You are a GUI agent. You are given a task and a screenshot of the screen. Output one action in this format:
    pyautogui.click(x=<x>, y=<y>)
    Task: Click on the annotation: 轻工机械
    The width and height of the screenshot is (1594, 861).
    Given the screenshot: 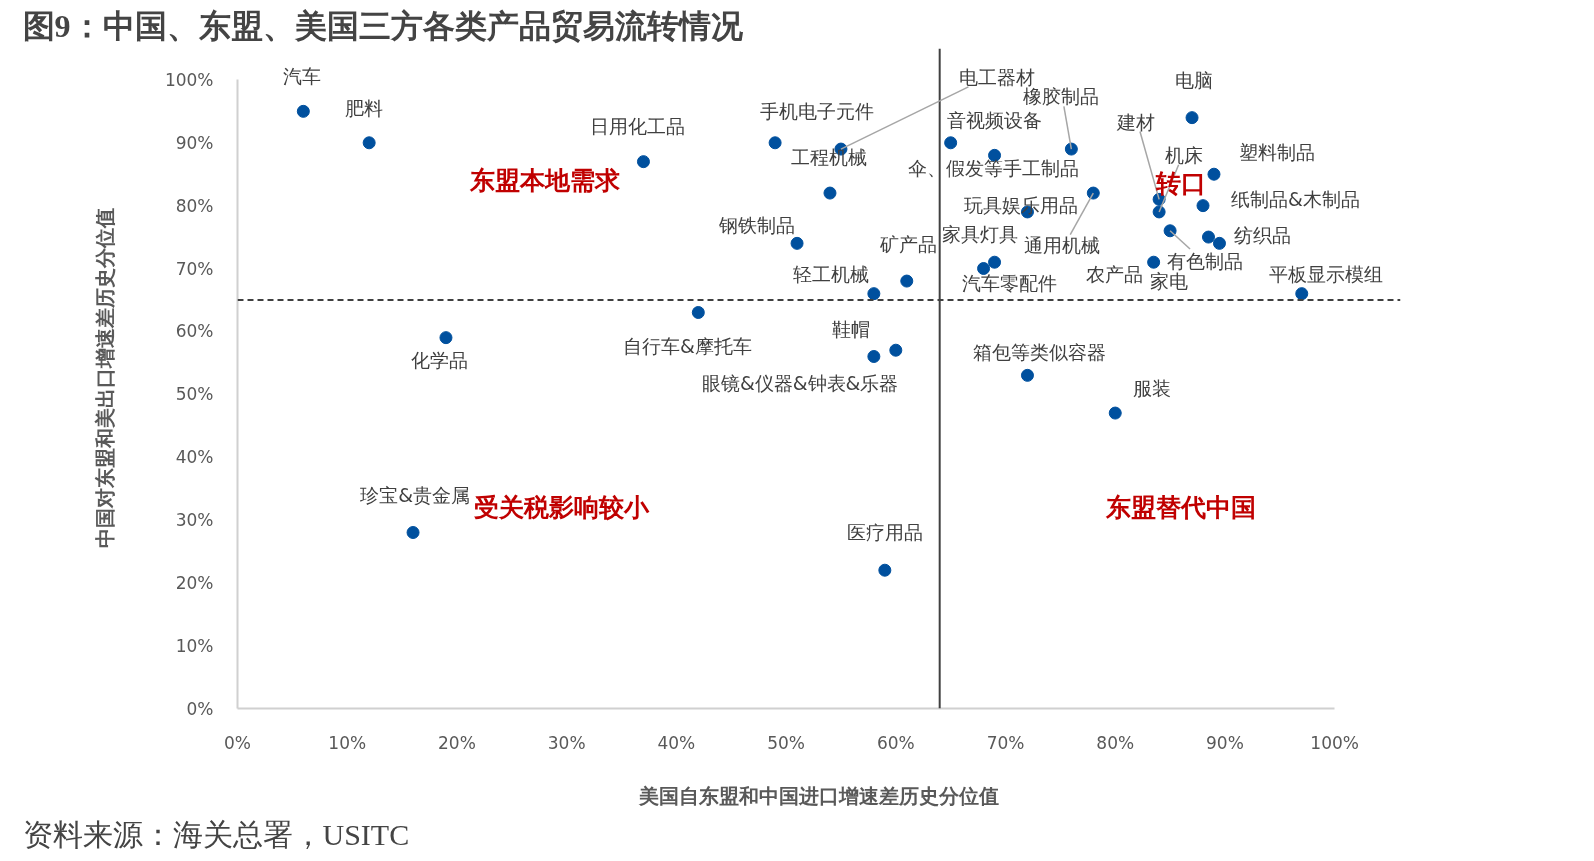 What is the action you would take?
    pyautogui.click(x=830, y=274)
    